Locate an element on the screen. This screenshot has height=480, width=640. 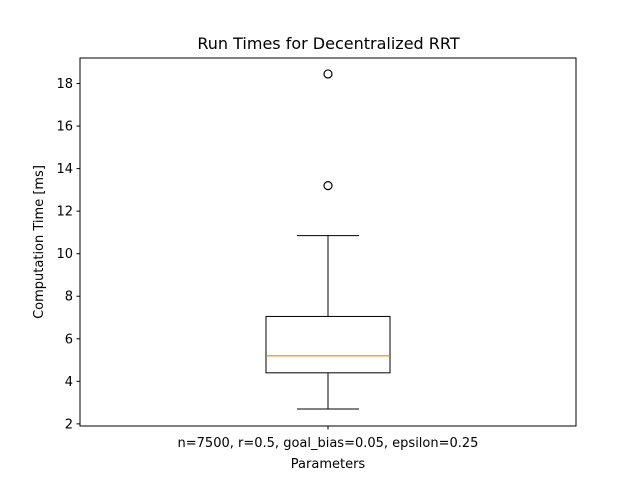
chart-title: Run Times for Decentralized RRT is located at coordinates (328, 43).